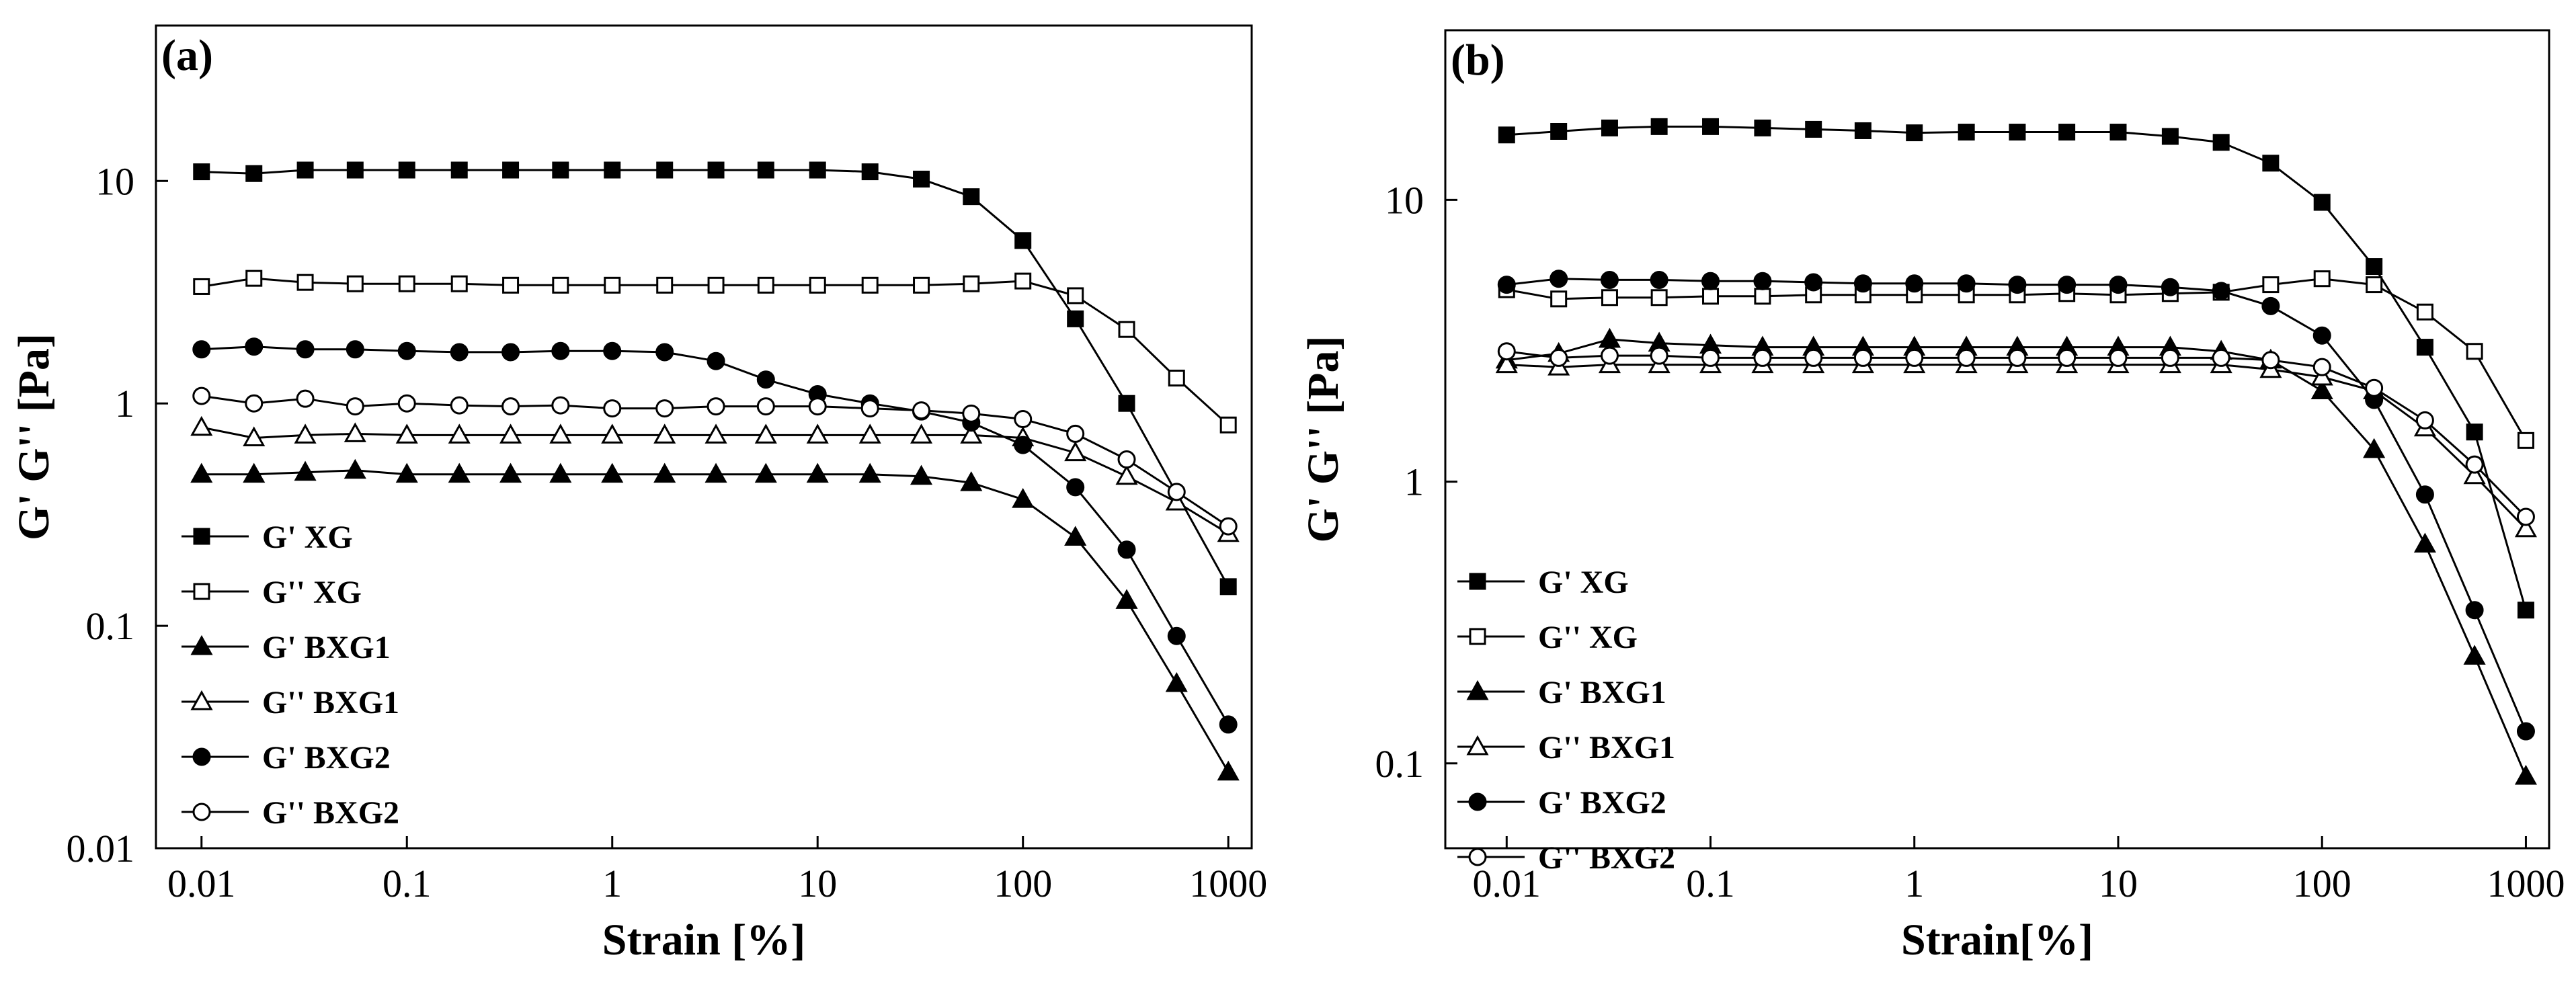  What do you see at coordinates (187, 55) in the screenshot?
I see `panel-label: (a)` at bounding box center [187, 55].